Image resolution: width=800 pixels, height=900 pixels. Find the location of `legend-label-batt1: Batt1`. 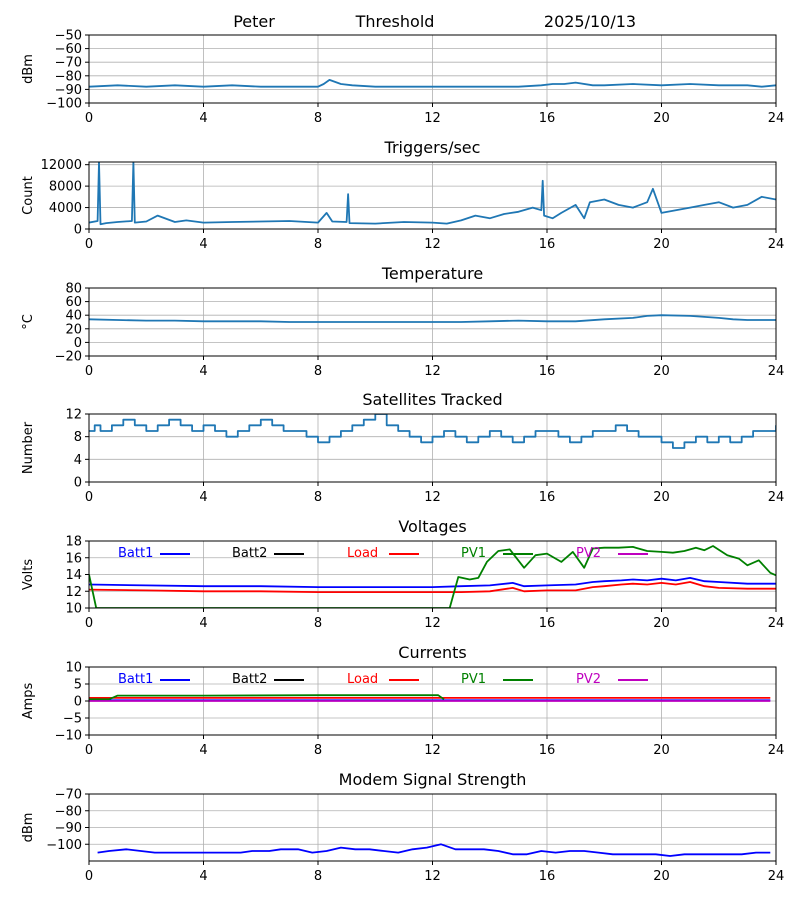

legend-label-batt1: Batt1 is located at coordinates (135, 679).